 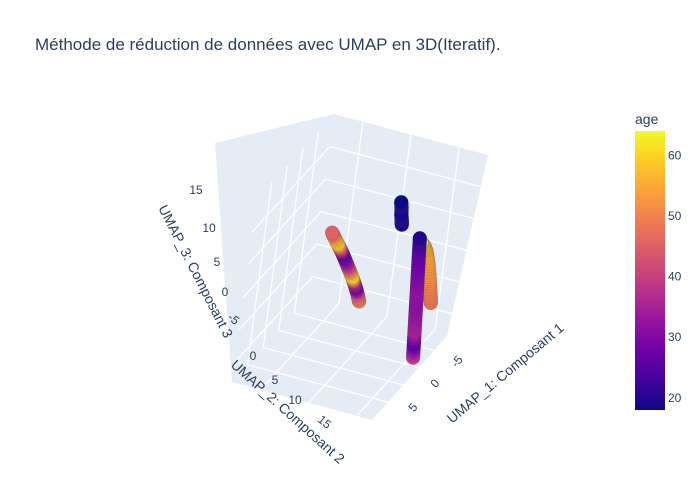 I want to click on z-tick-label: 15, so click(x=196, y=190).